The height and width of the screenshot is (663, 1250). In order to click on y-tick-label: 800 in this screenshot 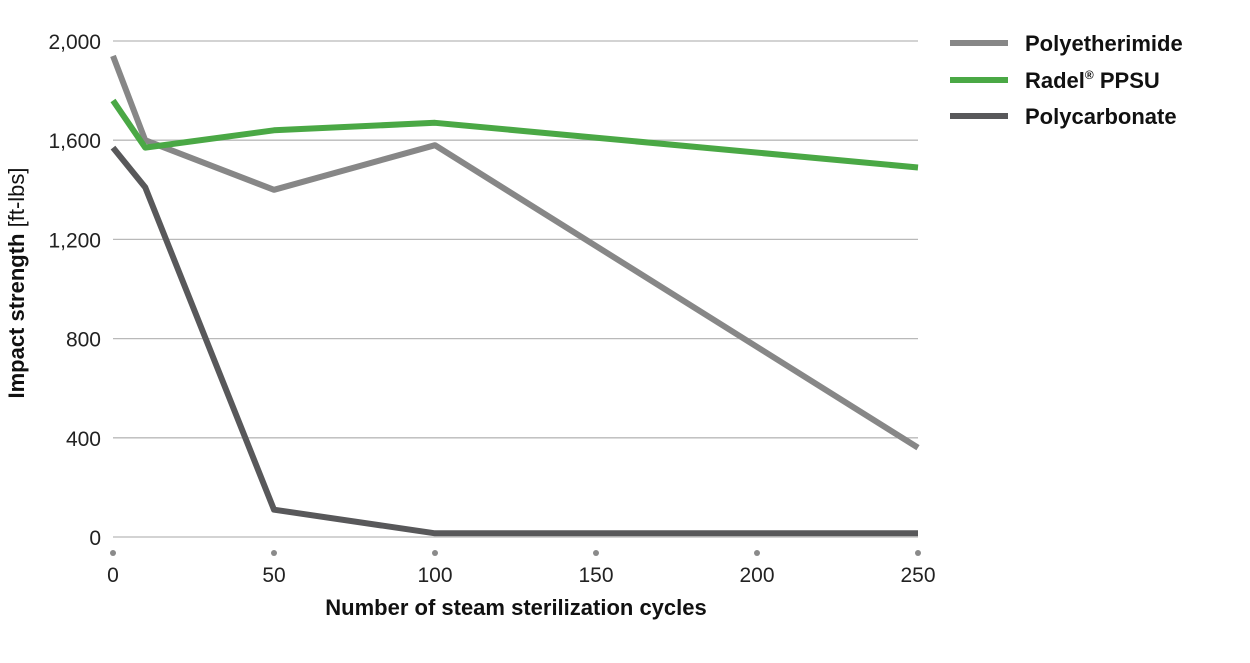, I will do `click(83, 340)`.